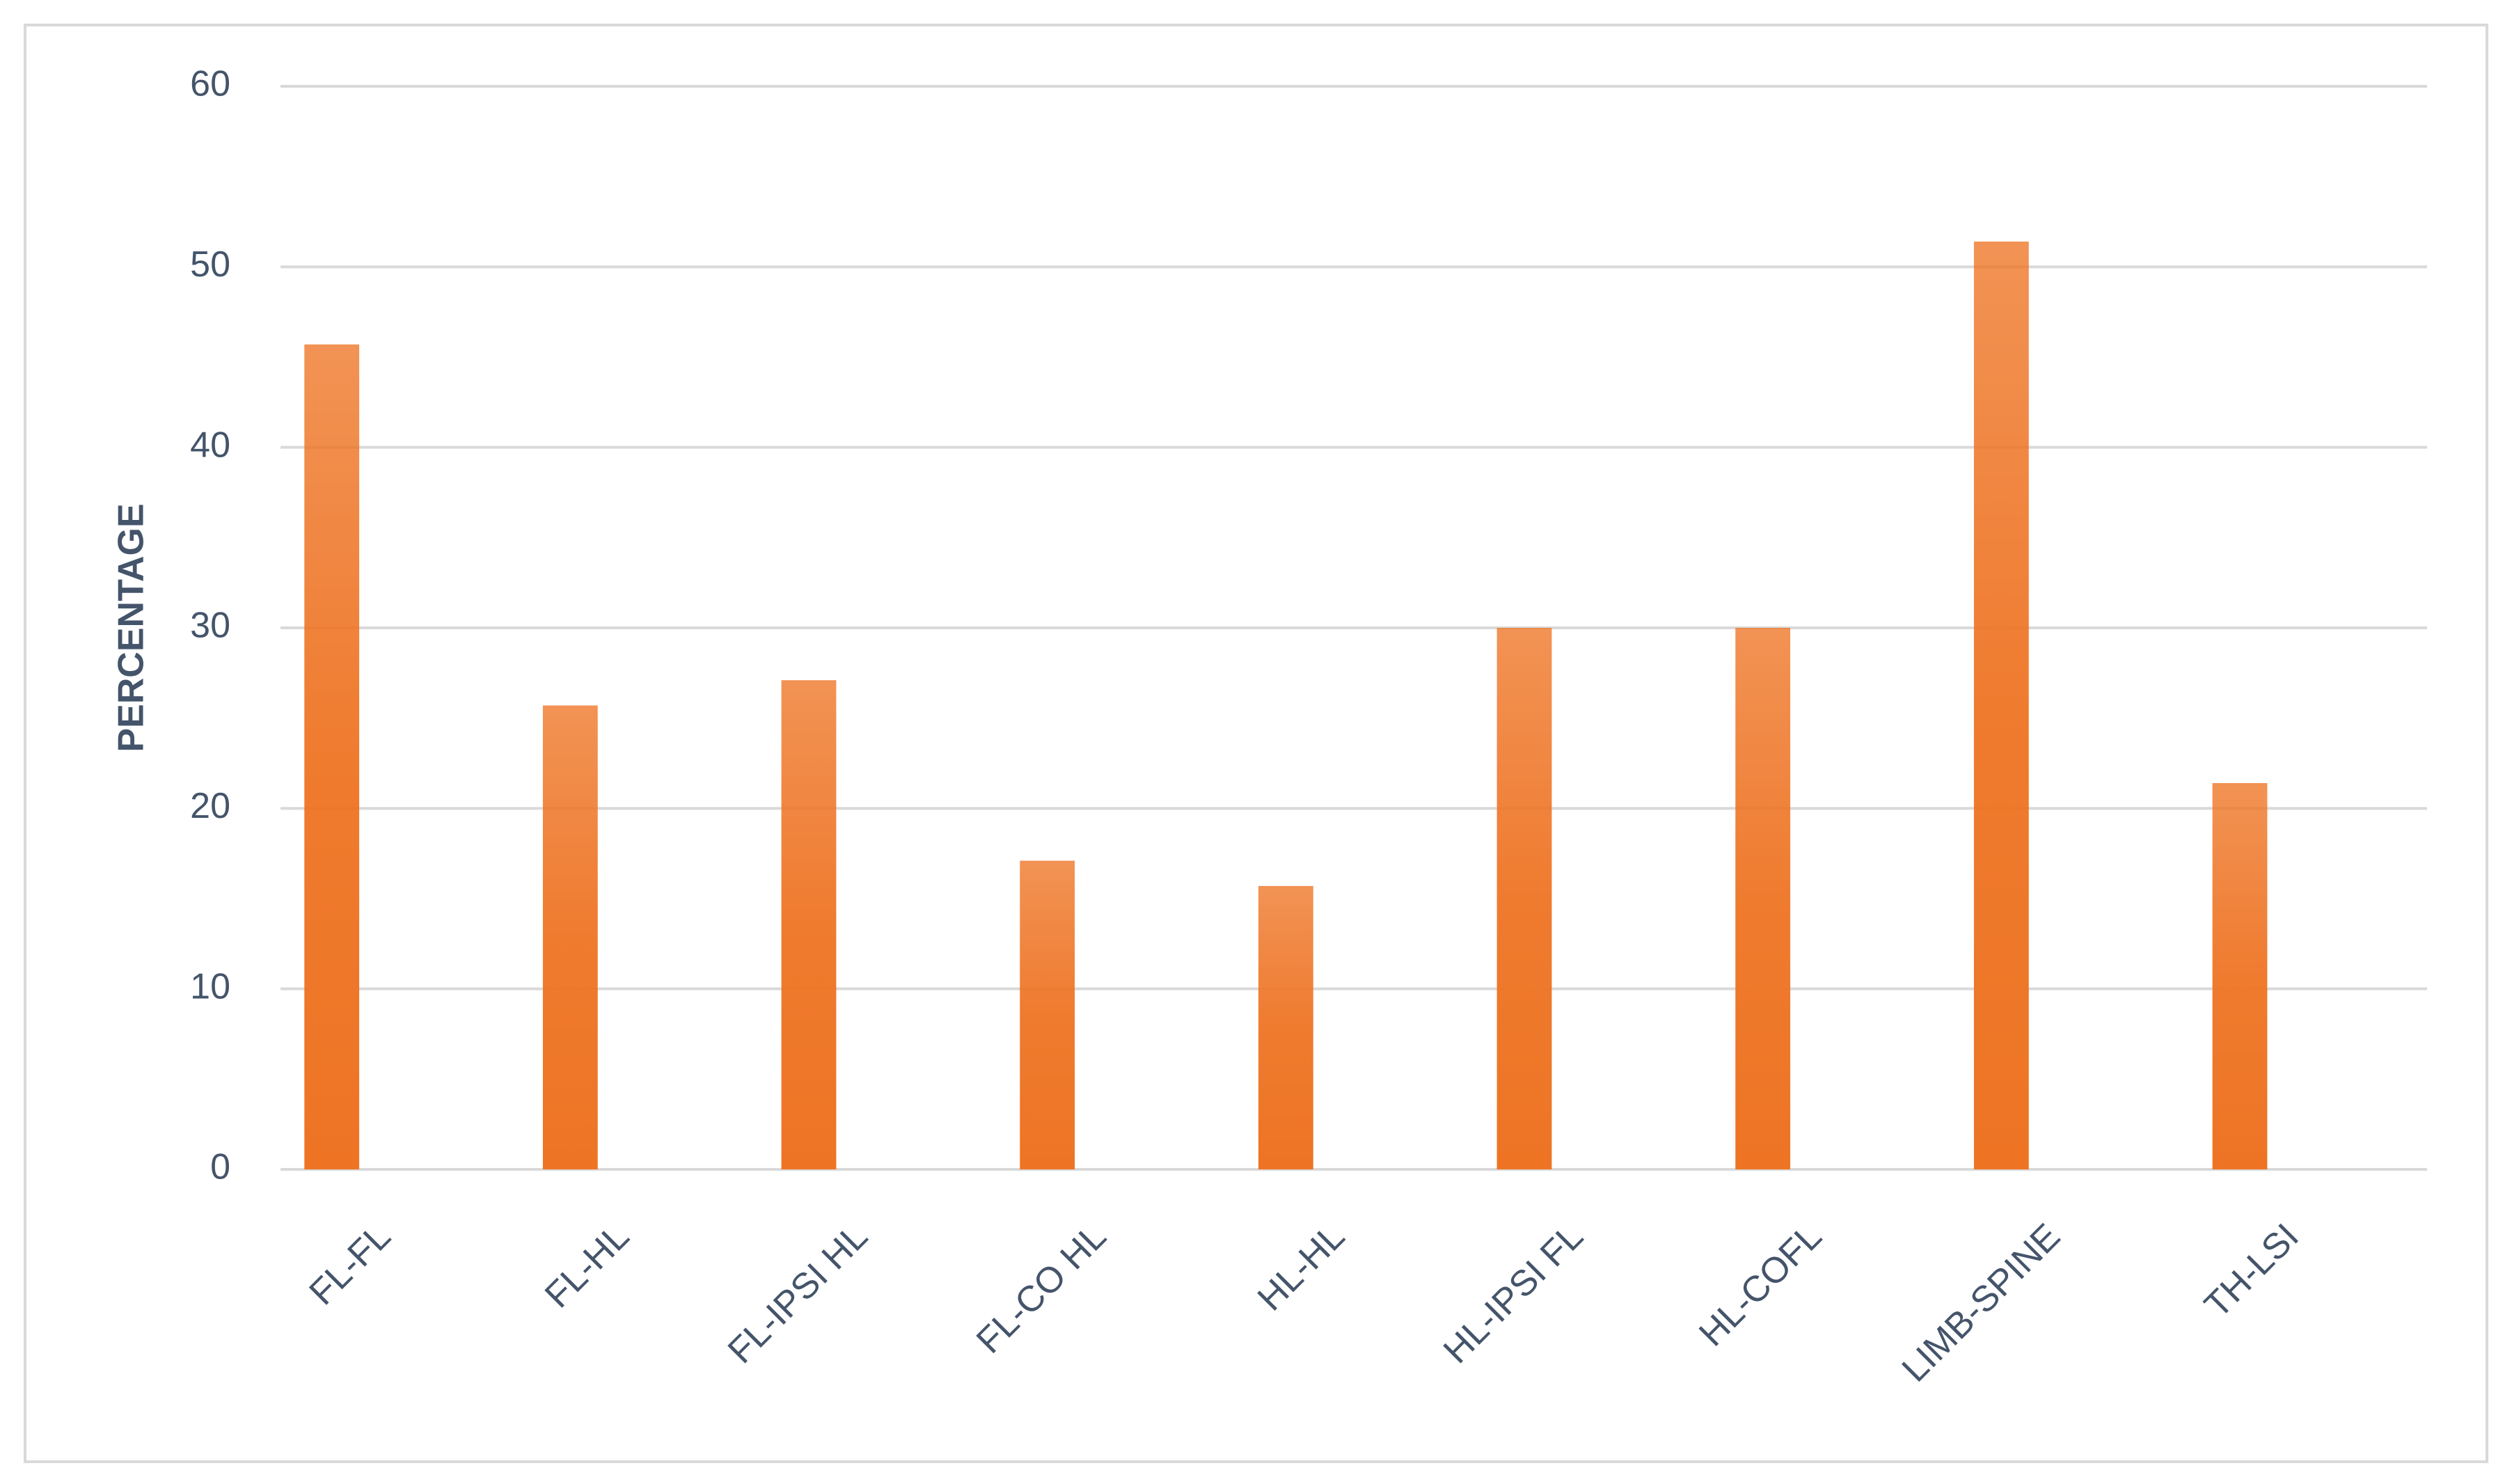 Image resolution: width=2512 pixels, height=1484 pixels. Describe the element at coordinates (210, 264) in the screenshot. I see `y-tick-label: 50` at that location.